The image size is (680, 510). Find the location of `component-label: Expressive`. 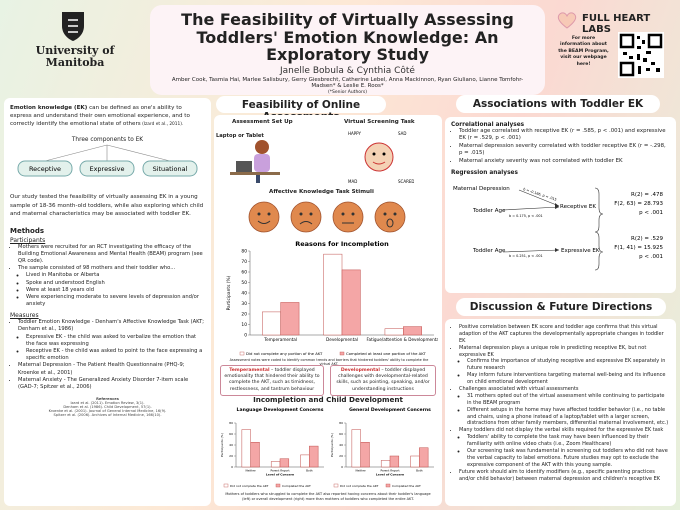

component-label: Expressive is located at coordinates (106, 169).